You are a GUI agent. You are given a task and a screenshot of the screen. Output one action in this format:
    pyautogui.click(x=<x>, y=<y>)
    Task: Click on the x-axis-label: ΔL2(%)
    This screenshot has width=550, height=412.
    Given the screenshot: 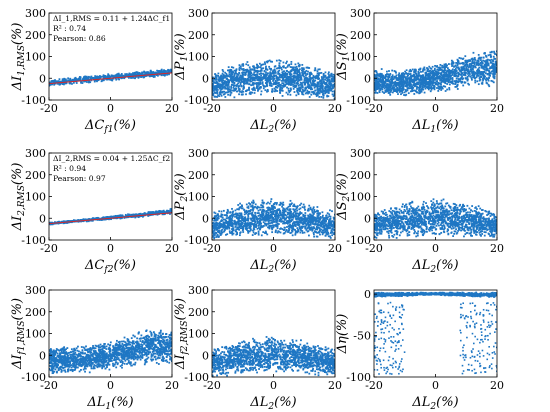 What is the action you would take?
    pyautogui.click(x=272, y=126)
    